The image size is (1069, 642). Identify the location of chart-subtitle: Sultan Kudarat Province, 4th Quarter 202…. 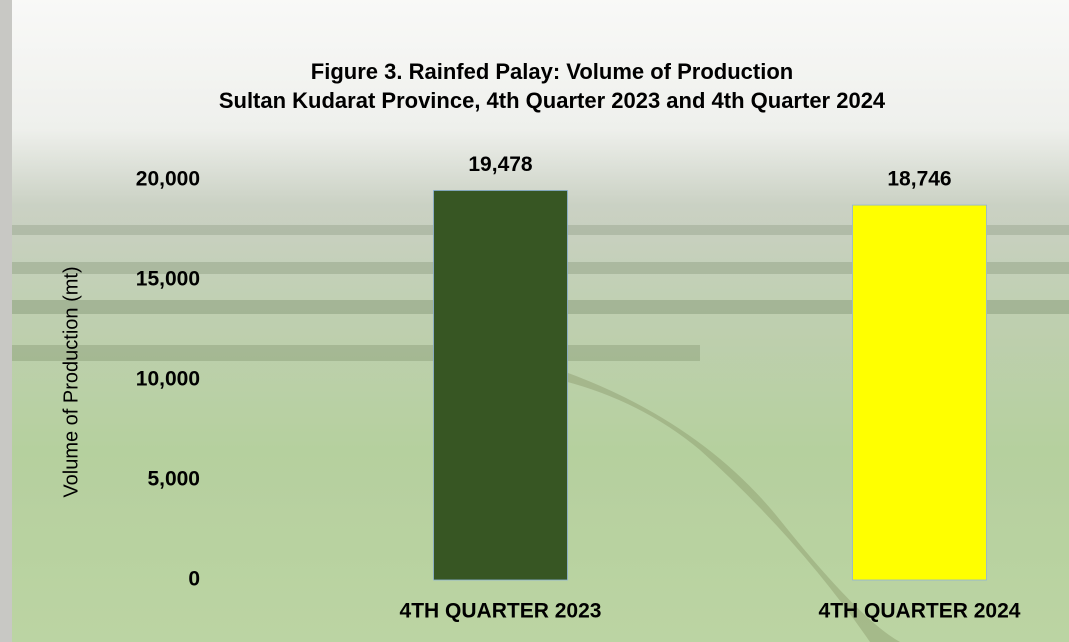
(552, 100).